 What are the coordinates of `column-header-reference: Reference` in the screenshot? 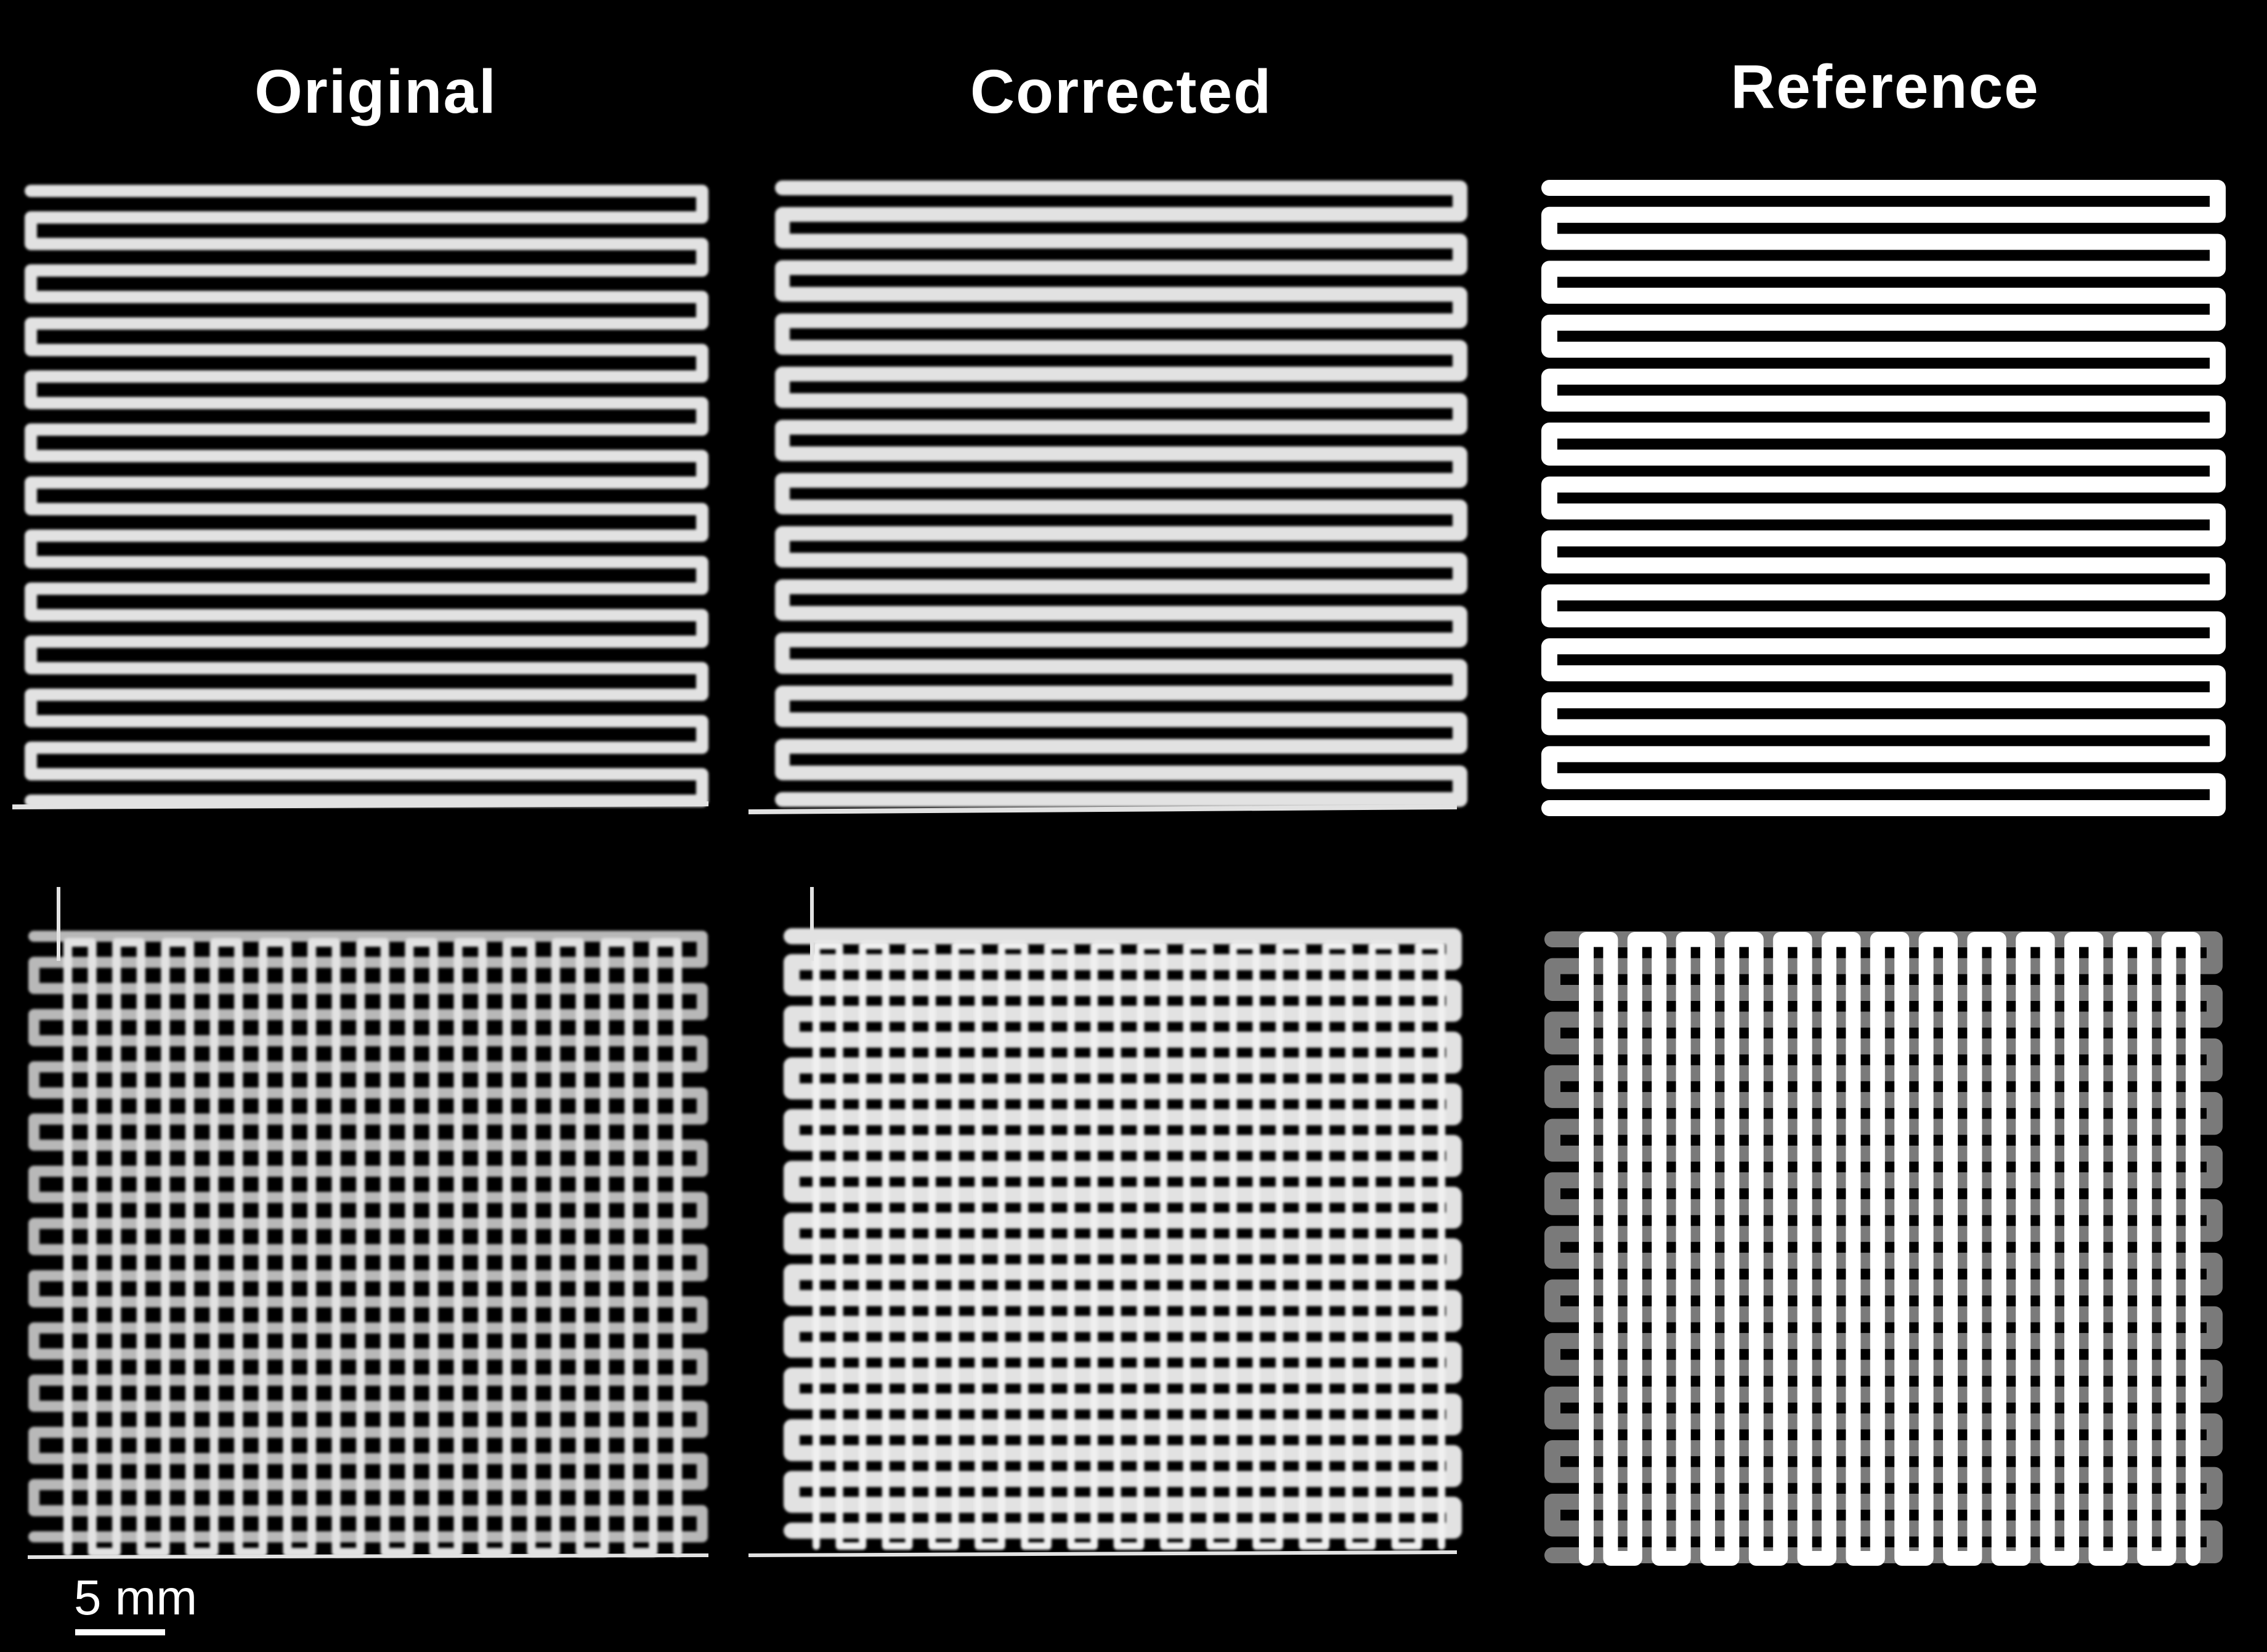 It's located at (1885, 86).